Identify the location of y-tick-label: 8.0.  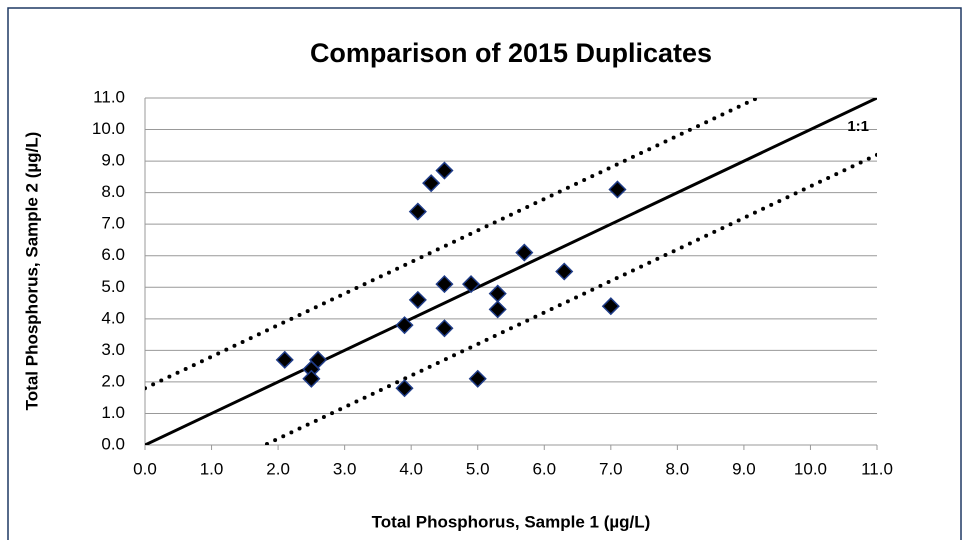
(113, 191).